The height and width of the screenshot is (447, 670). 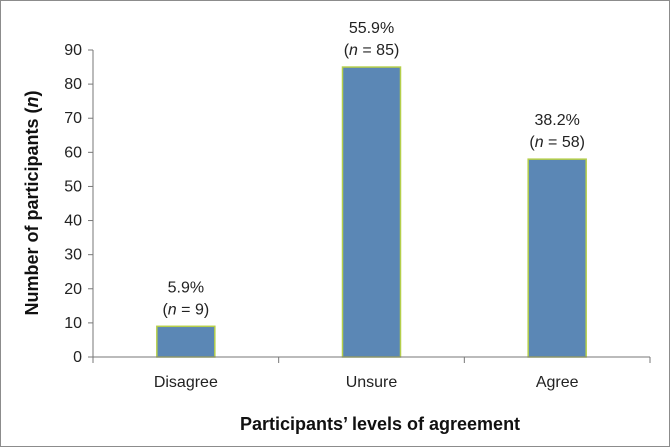 What do you see at coordinates (73, 186) in the screenshot?
I see `y-tick-label: 50` at bounding box center [73, 186].